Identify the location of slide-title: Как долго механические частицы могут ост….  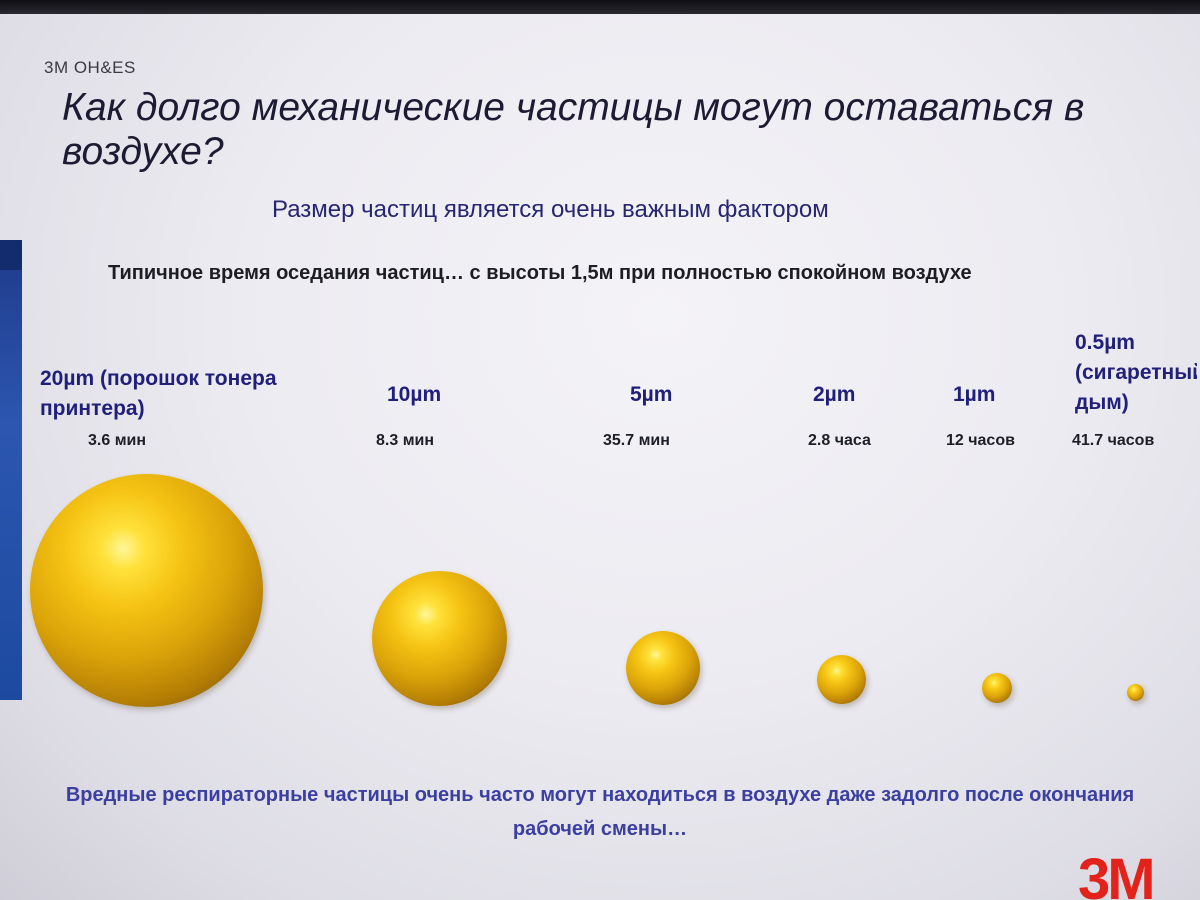
(573, 129).